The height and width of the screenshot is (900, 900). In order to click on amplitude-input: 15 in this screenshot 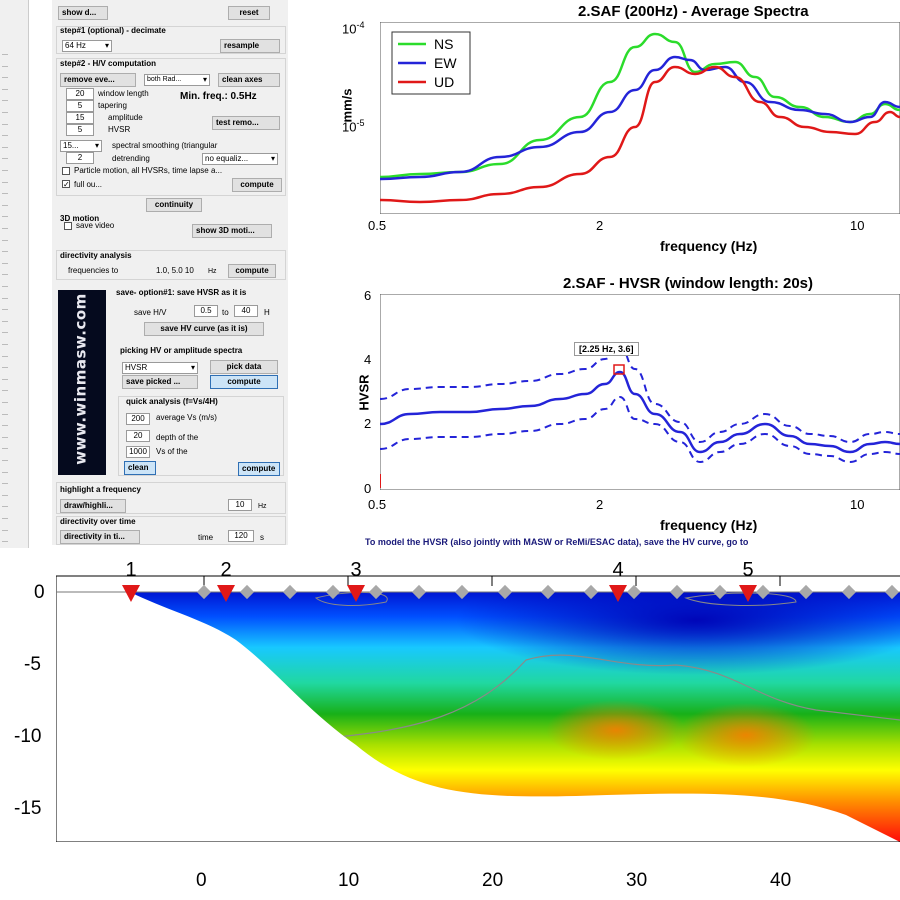, I will do `click(80, 118)`.